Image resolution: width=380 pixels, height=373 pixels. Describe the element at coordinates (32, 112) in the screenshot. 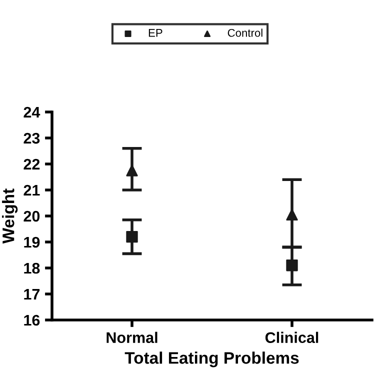

I see `y-tick-label: 24` at that location.